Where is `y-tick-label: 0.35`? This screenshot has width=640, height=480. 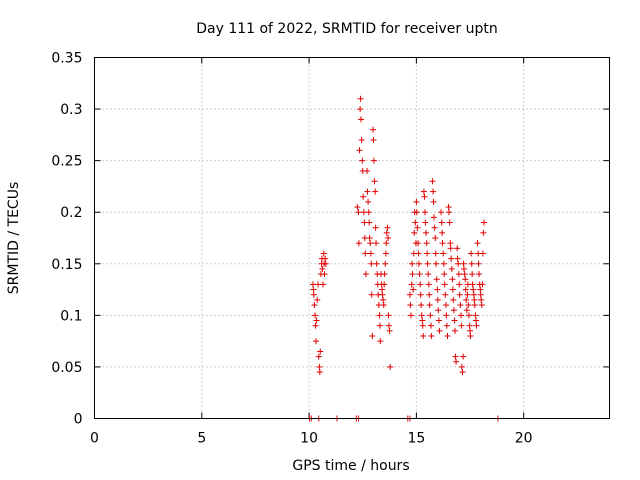
y-tick-label: 0.35 is located at coordinates (66, 59).